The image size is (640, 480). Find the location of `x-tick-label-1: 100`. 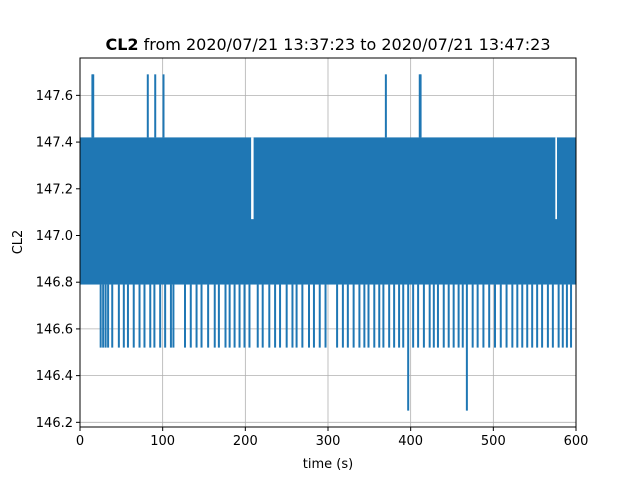

x-tick-label-1: 100 is located at coordinates (162, 441).